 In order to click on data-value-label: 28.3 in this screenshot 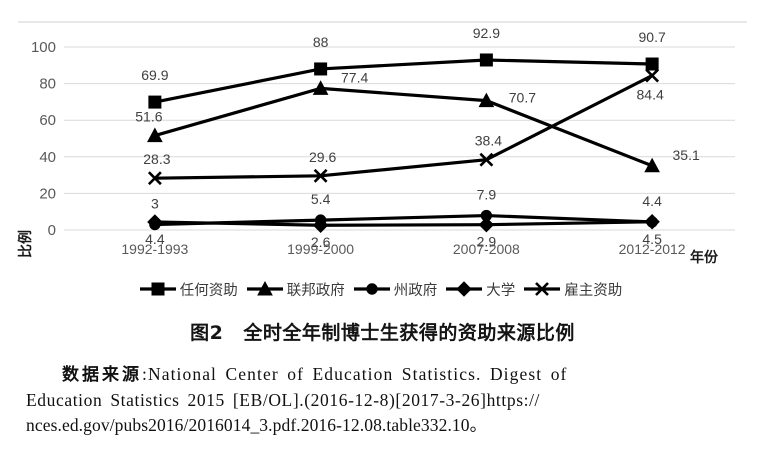, I will do `click(156, 159)`.